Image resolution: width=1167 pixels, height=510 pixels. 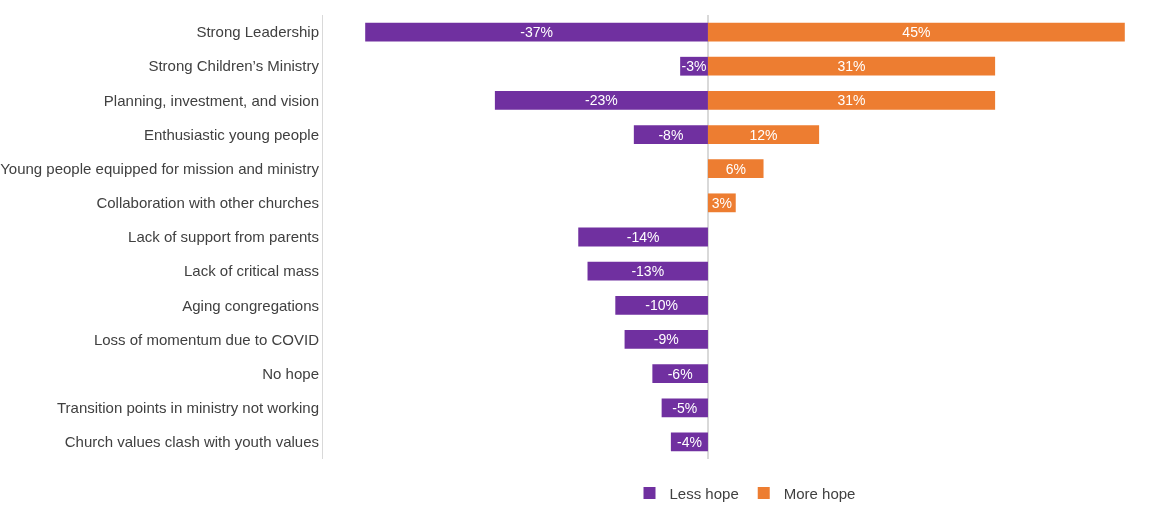 What do you see at coordinates (160, 168) in the screenshot?
I see `y-tick-label: Young people equipped for mission and ministry` at bounding box center [160, 168].